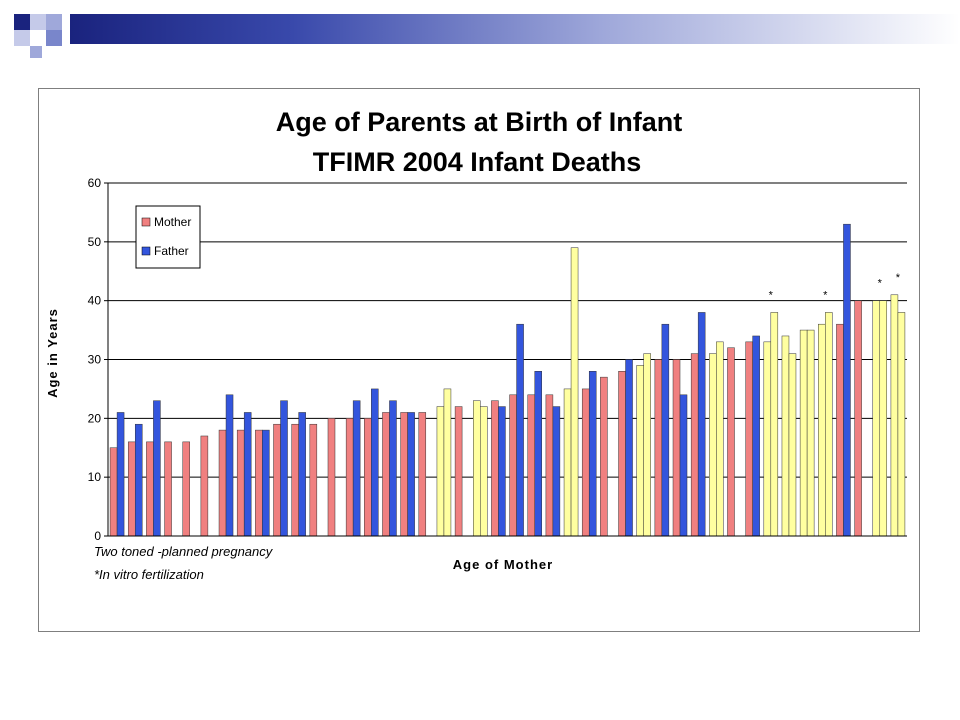 This screenshot has height=720, width=960. Describe the element at coordinates (52, 353) in the screenshot. I see `y-axis-title: Age in Years` at that location.